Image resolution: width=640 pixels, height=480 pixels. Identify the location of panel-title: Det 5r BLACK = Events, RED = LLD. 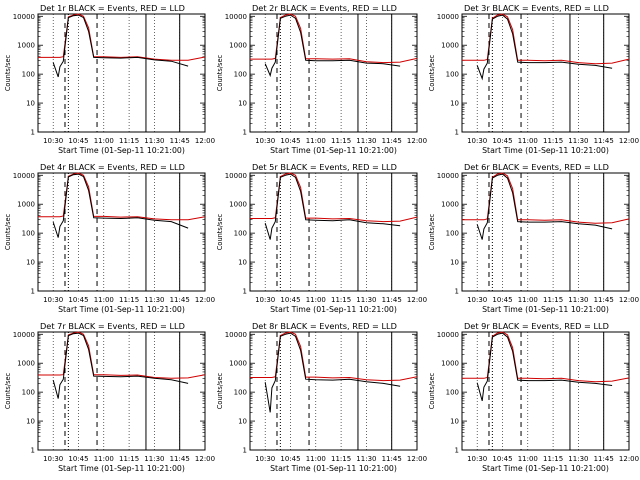
(324, 167).